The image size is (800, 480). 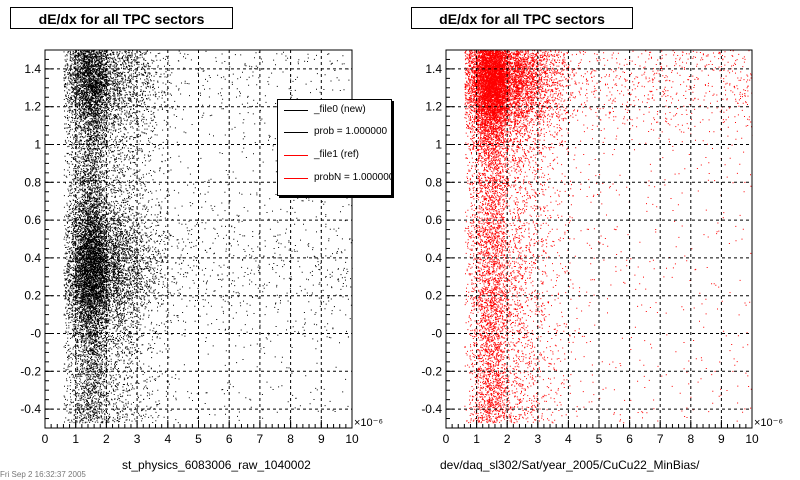 I want to click on right-panel-title: dE/dx for all TPC sectors, so click(x=522, y=18).